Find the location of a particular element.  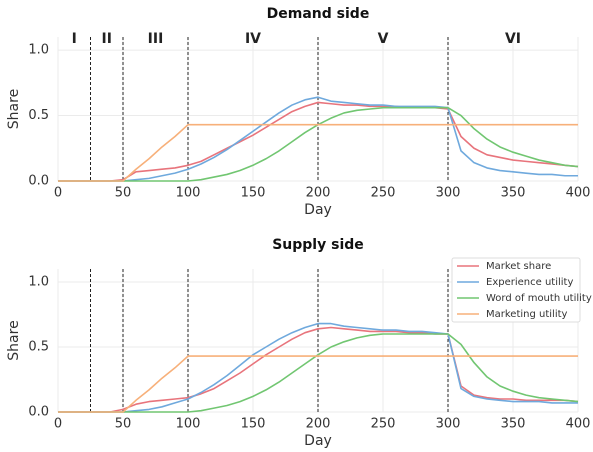

legend-label: Word of mouth utility is located at coordinates (539, 298).